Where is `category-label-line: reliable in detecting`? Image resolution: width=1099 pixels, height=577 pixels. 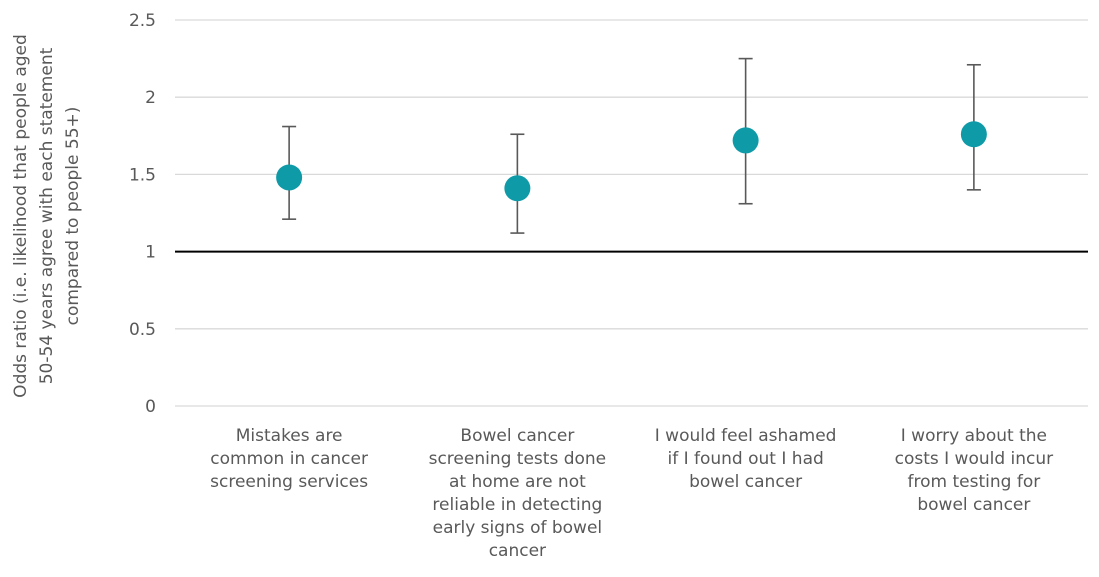 category-label-line: reliable in detecting is located at coordinates (517, 505).